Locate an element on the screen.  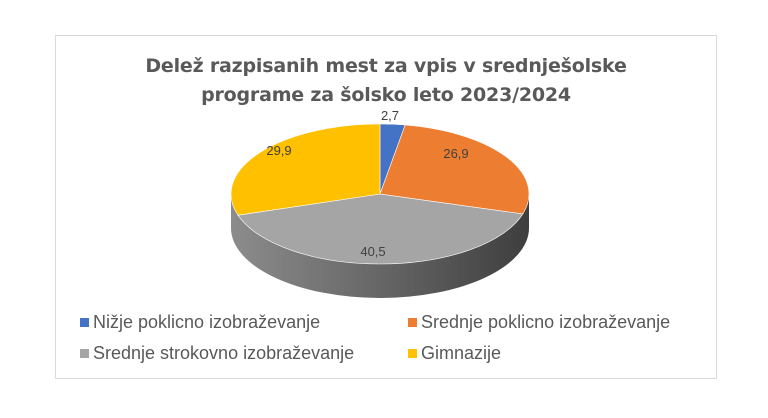
legend-label: Srednje poklicno izobraževanje is located at coordinates (546, 322).